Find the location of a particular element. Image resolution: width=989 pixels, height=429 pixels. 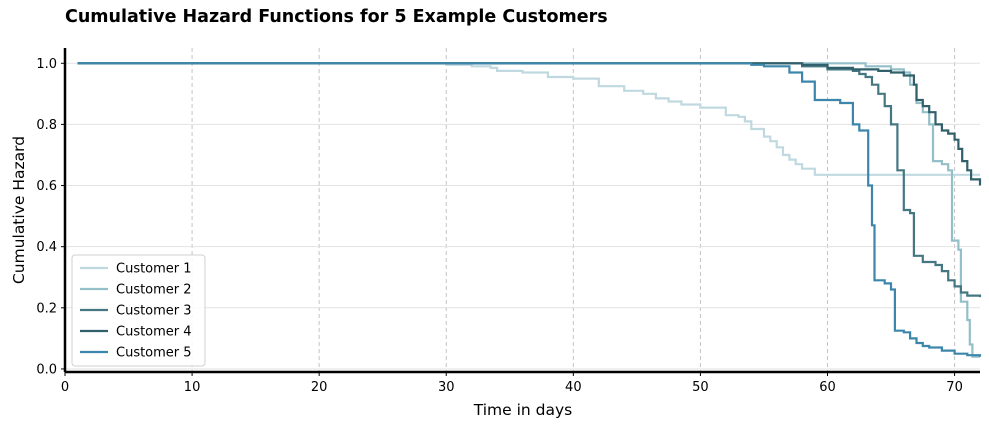

x-tick-label: 50 is located at coordinates (700, 387).